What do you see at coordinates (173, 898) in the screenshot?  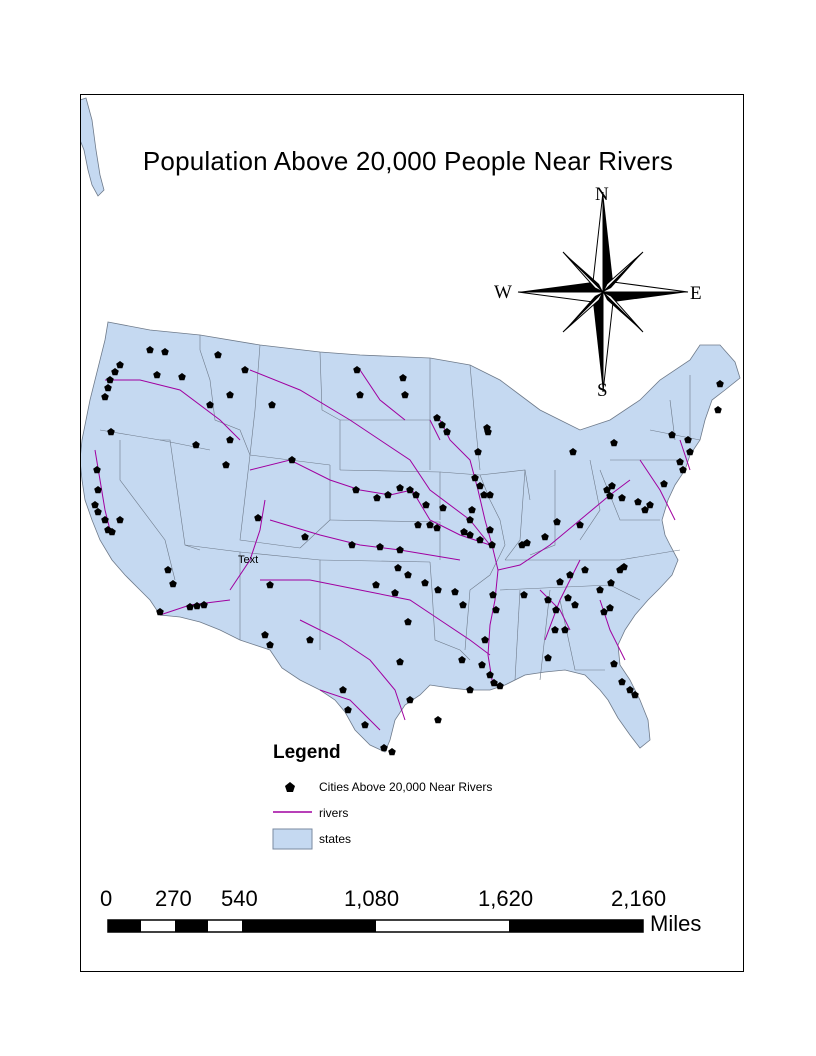 I see `scale-tick-label: 270` at bounding box center [173, 898].